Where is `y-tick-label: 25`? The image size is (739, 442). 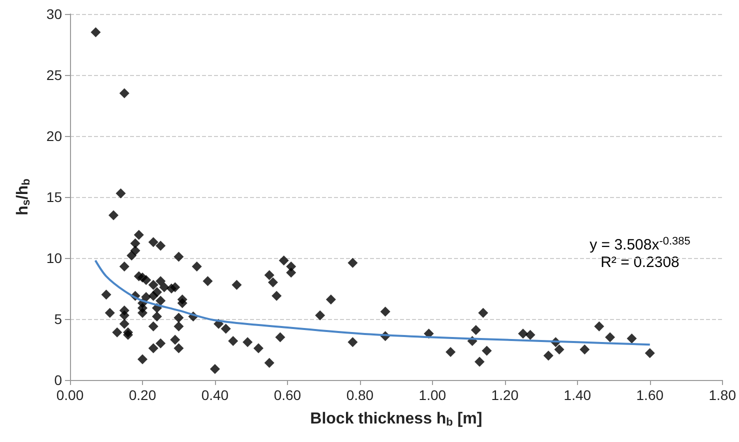
y-tick-label: 25 is located at coordinates (54, 75).